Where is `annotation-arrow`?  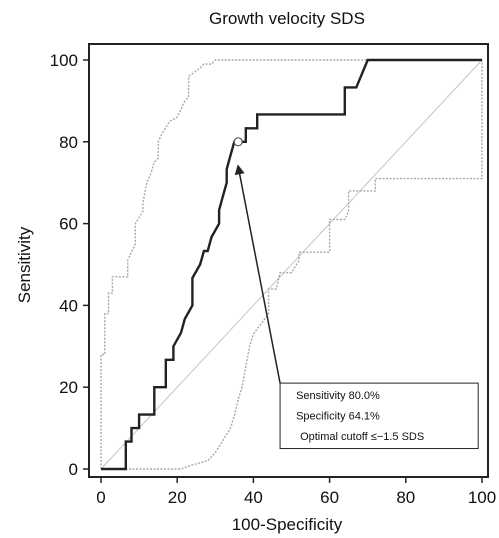
annotation-arrow is located at coordinates (257, 274).